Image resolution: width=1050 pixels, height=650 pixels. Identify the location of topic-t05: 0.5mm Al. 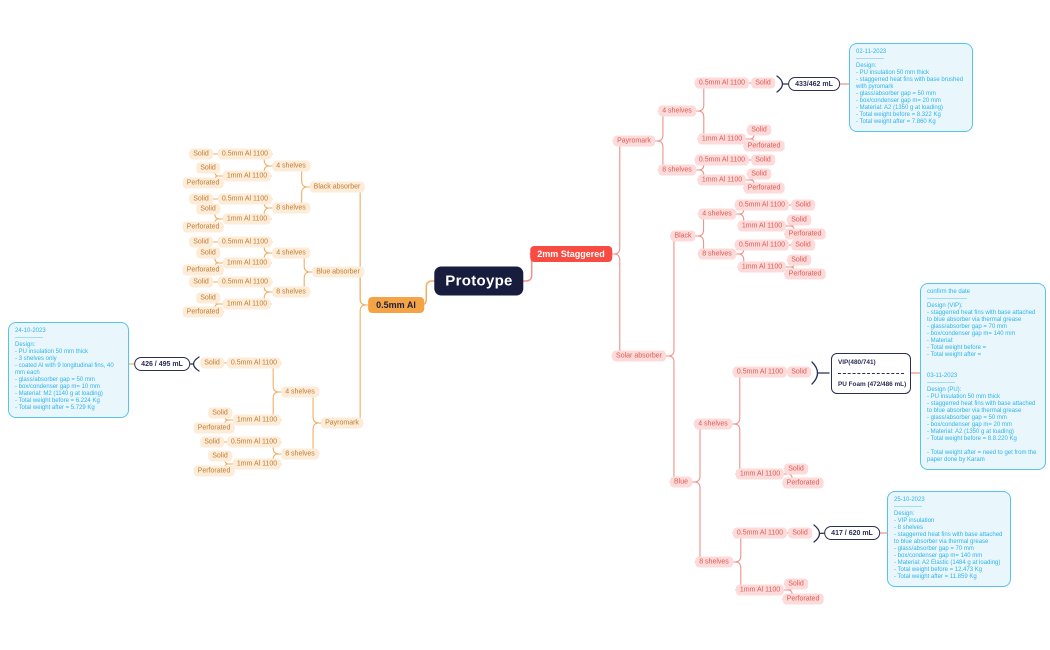
(396, 305).